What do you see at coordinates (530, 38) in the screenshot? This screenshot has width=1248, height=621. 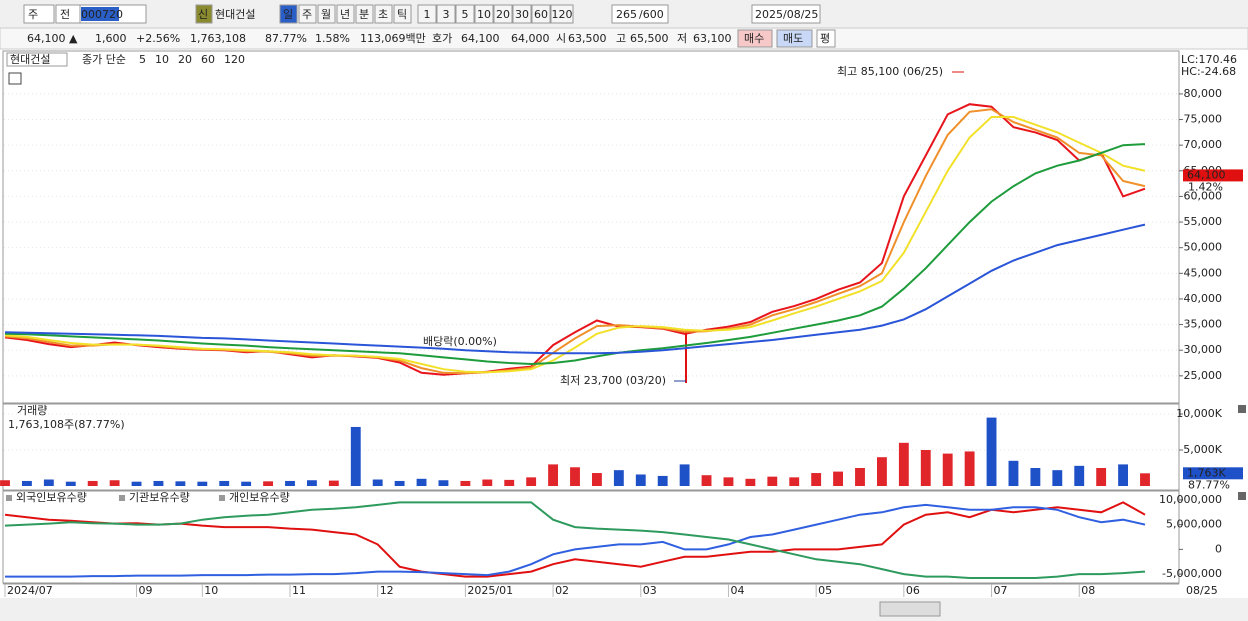 I see `quote-bid: 64,000` at bounding box center [530, 38].